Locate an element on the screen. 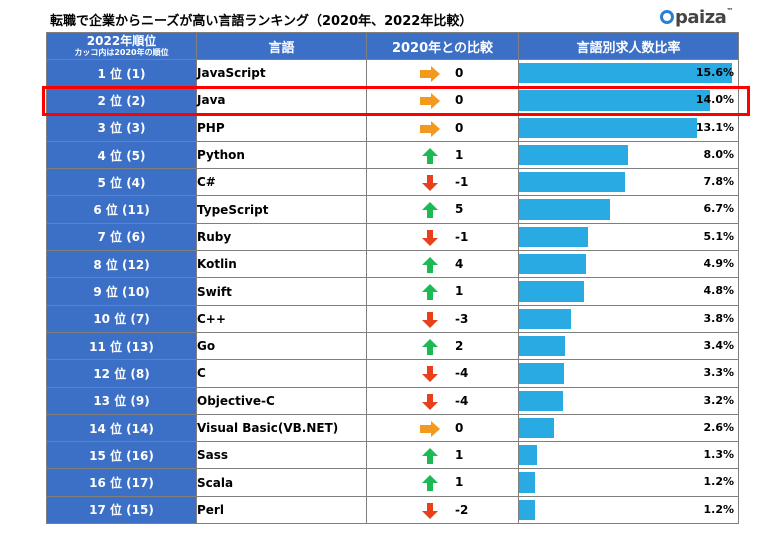  ratio-label: 3.2% is located at coordinates (718, 400).